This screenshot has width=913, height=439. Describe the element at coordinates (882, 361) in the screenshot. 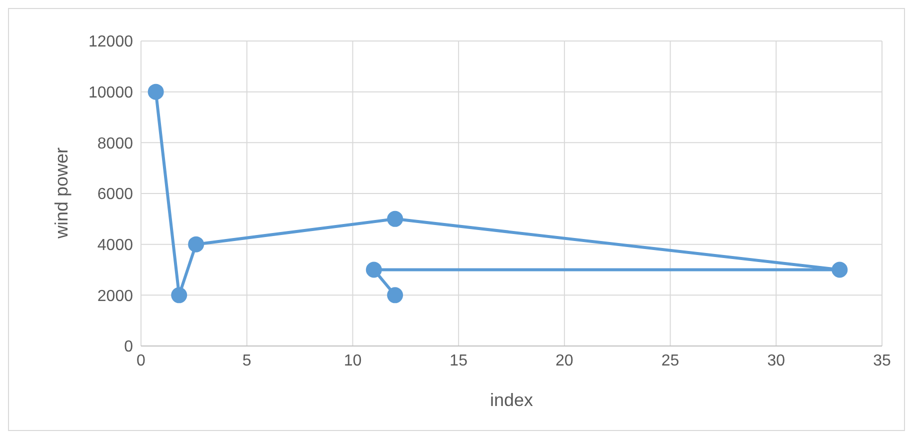

I see `x-tick-label: 35` at that location.